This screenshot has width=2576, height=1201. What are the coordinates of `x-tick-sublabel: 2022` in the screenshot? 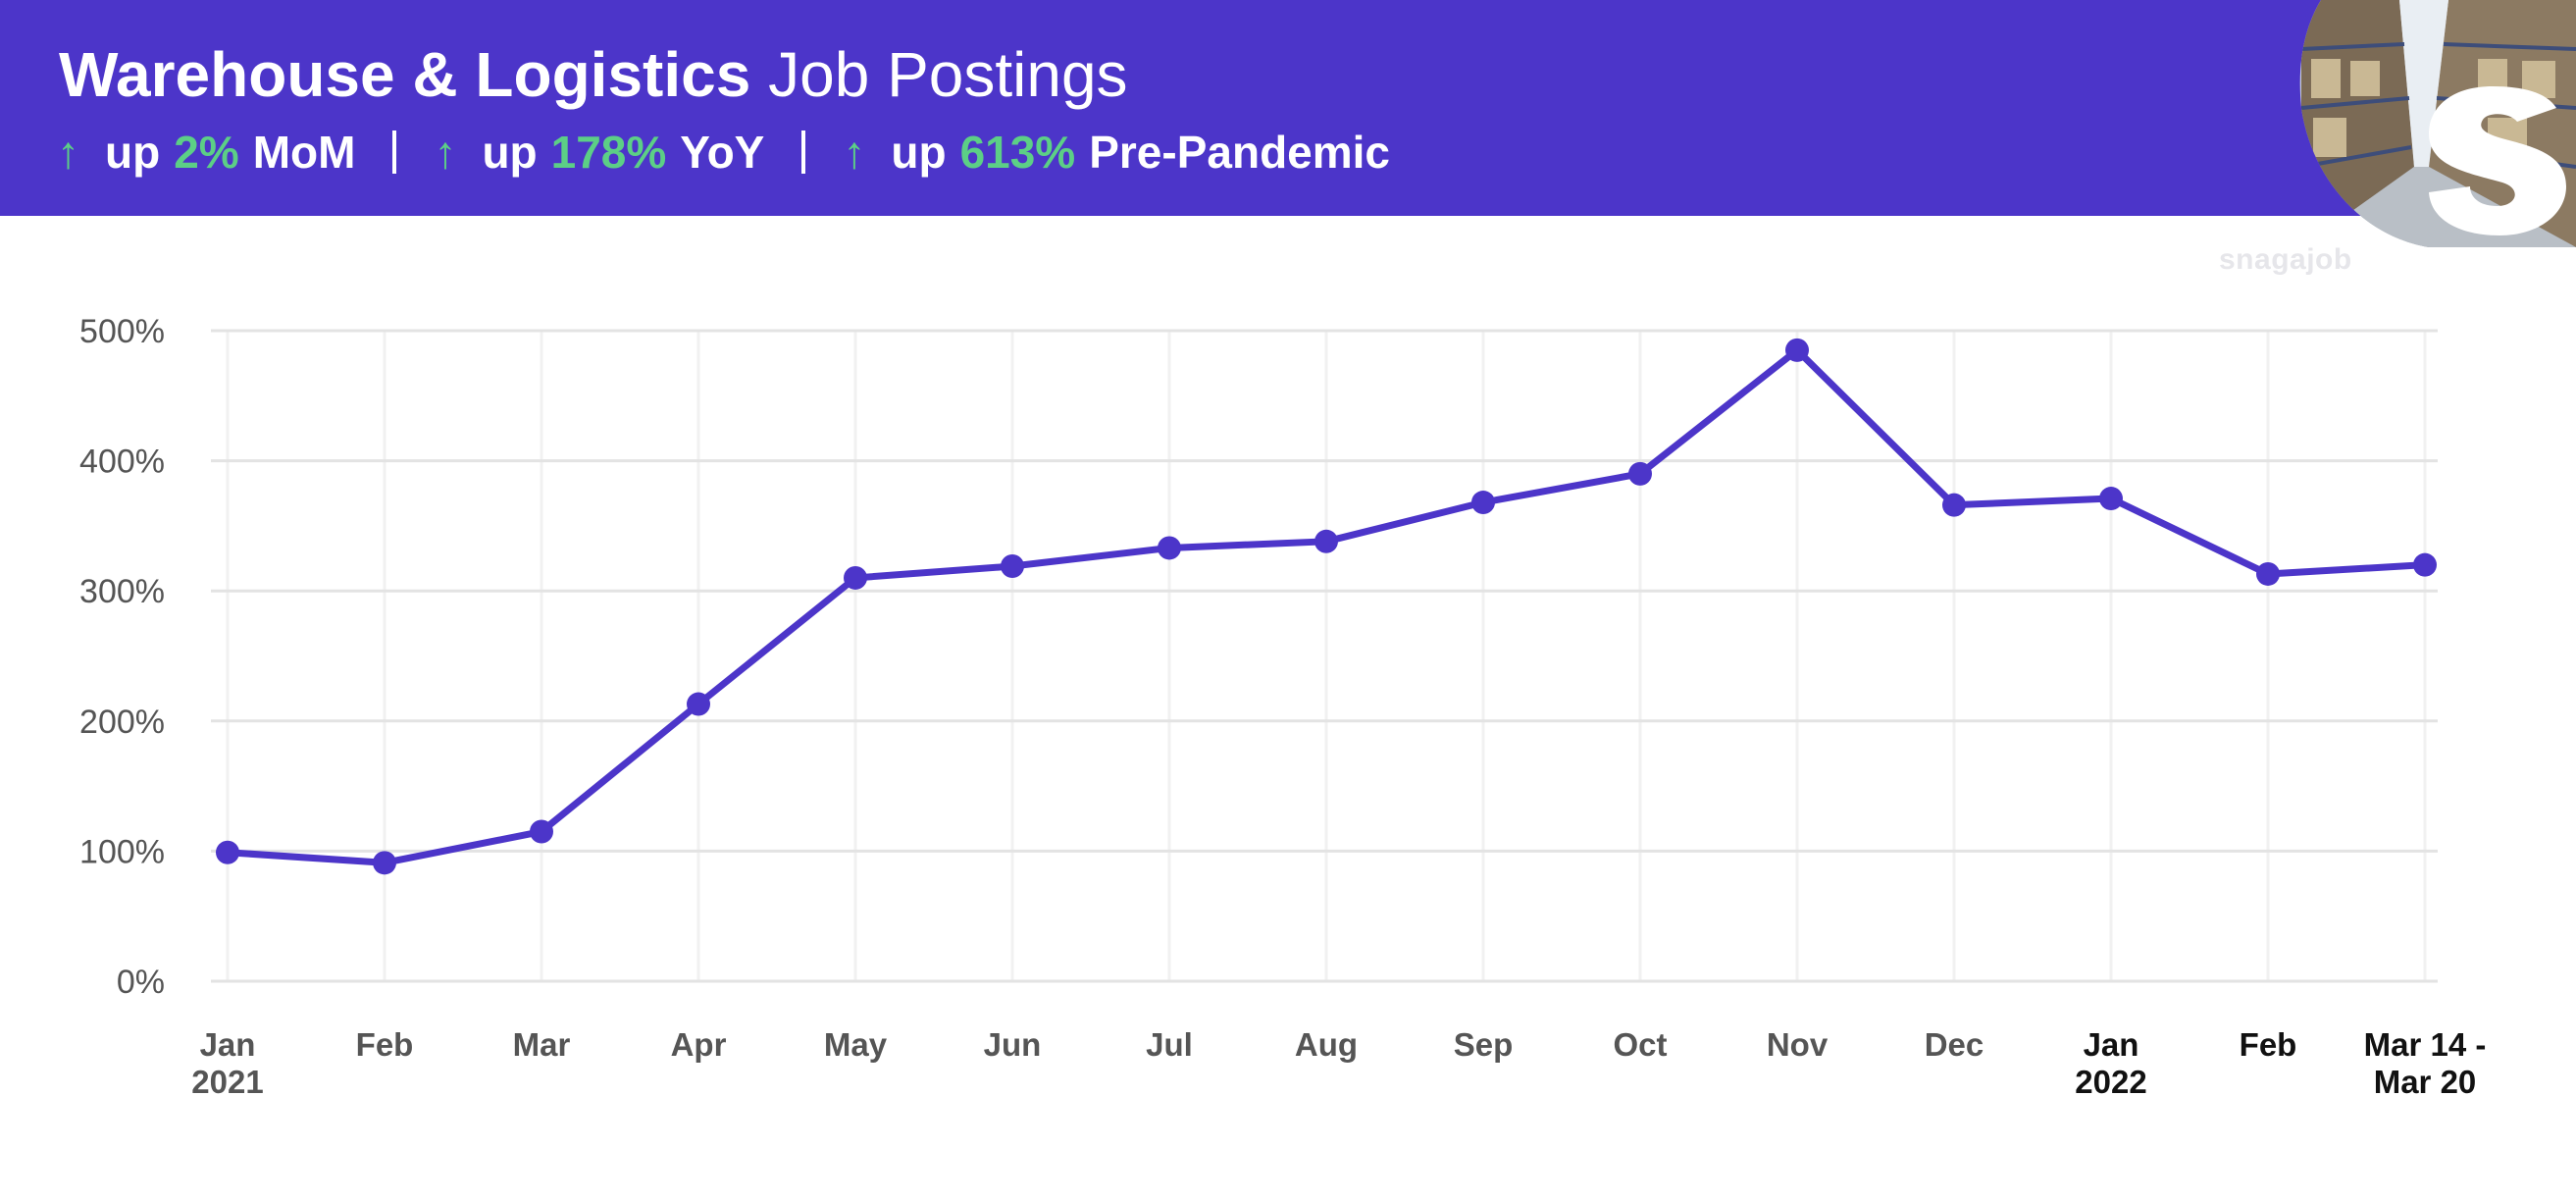 It's located at (2110, 1082).